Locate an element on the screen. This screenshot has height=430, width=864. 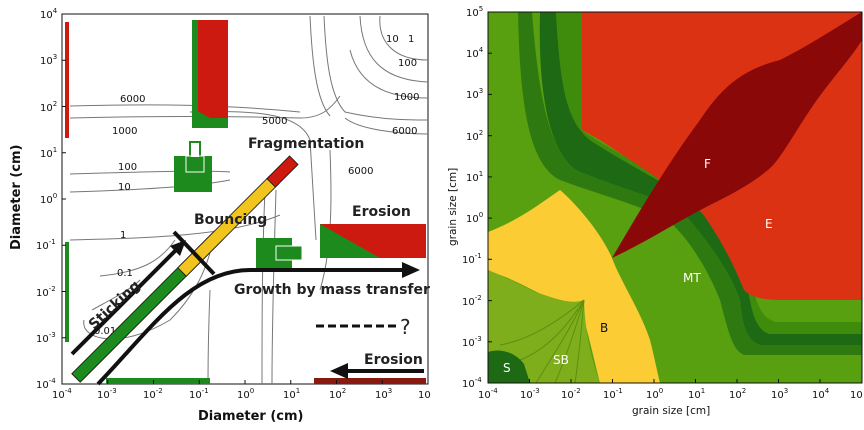
x-tick-label: 10² is located at coordinates (337, 394).